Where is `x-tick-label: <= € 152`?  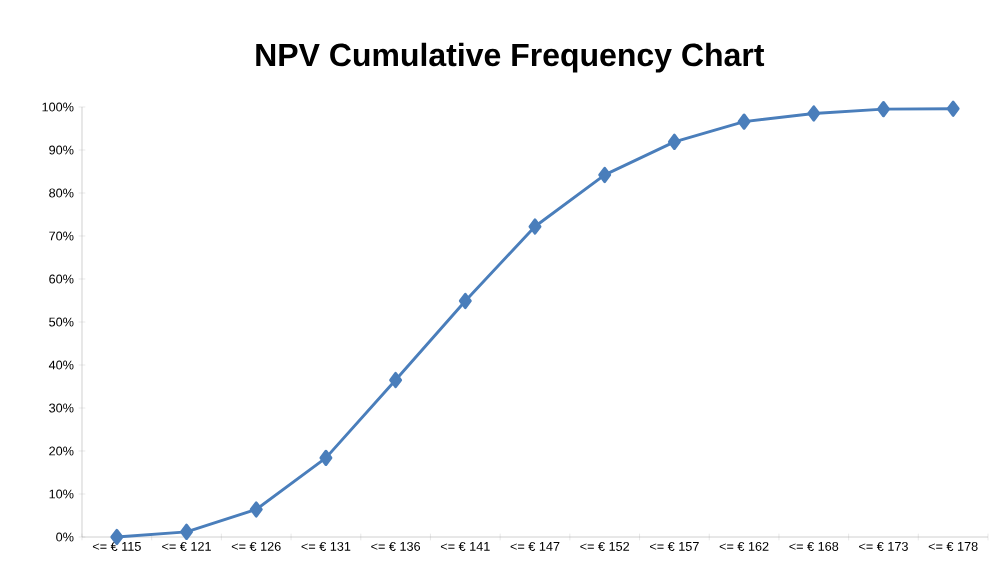 x-tick-label: <= € 152 is located at coordinates (605, 546).